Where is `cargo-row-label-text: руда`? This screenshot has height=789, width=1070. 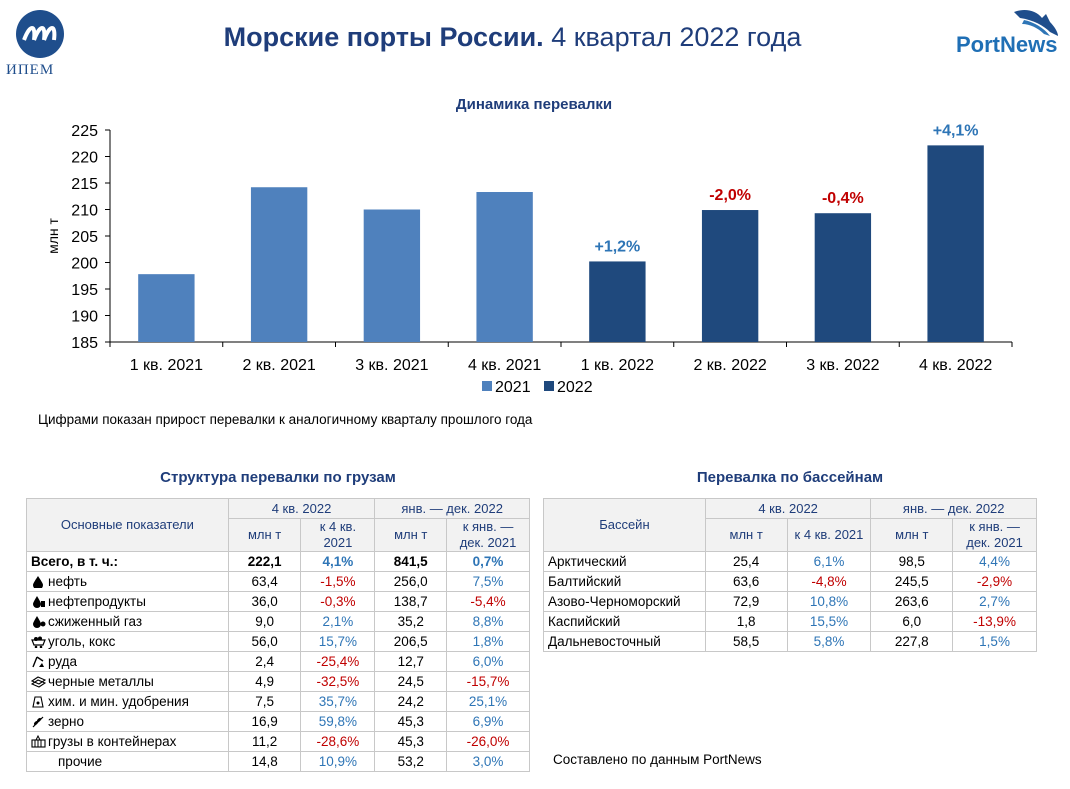
cargo-row-label-text: руда is located at coordinates (63, 661).